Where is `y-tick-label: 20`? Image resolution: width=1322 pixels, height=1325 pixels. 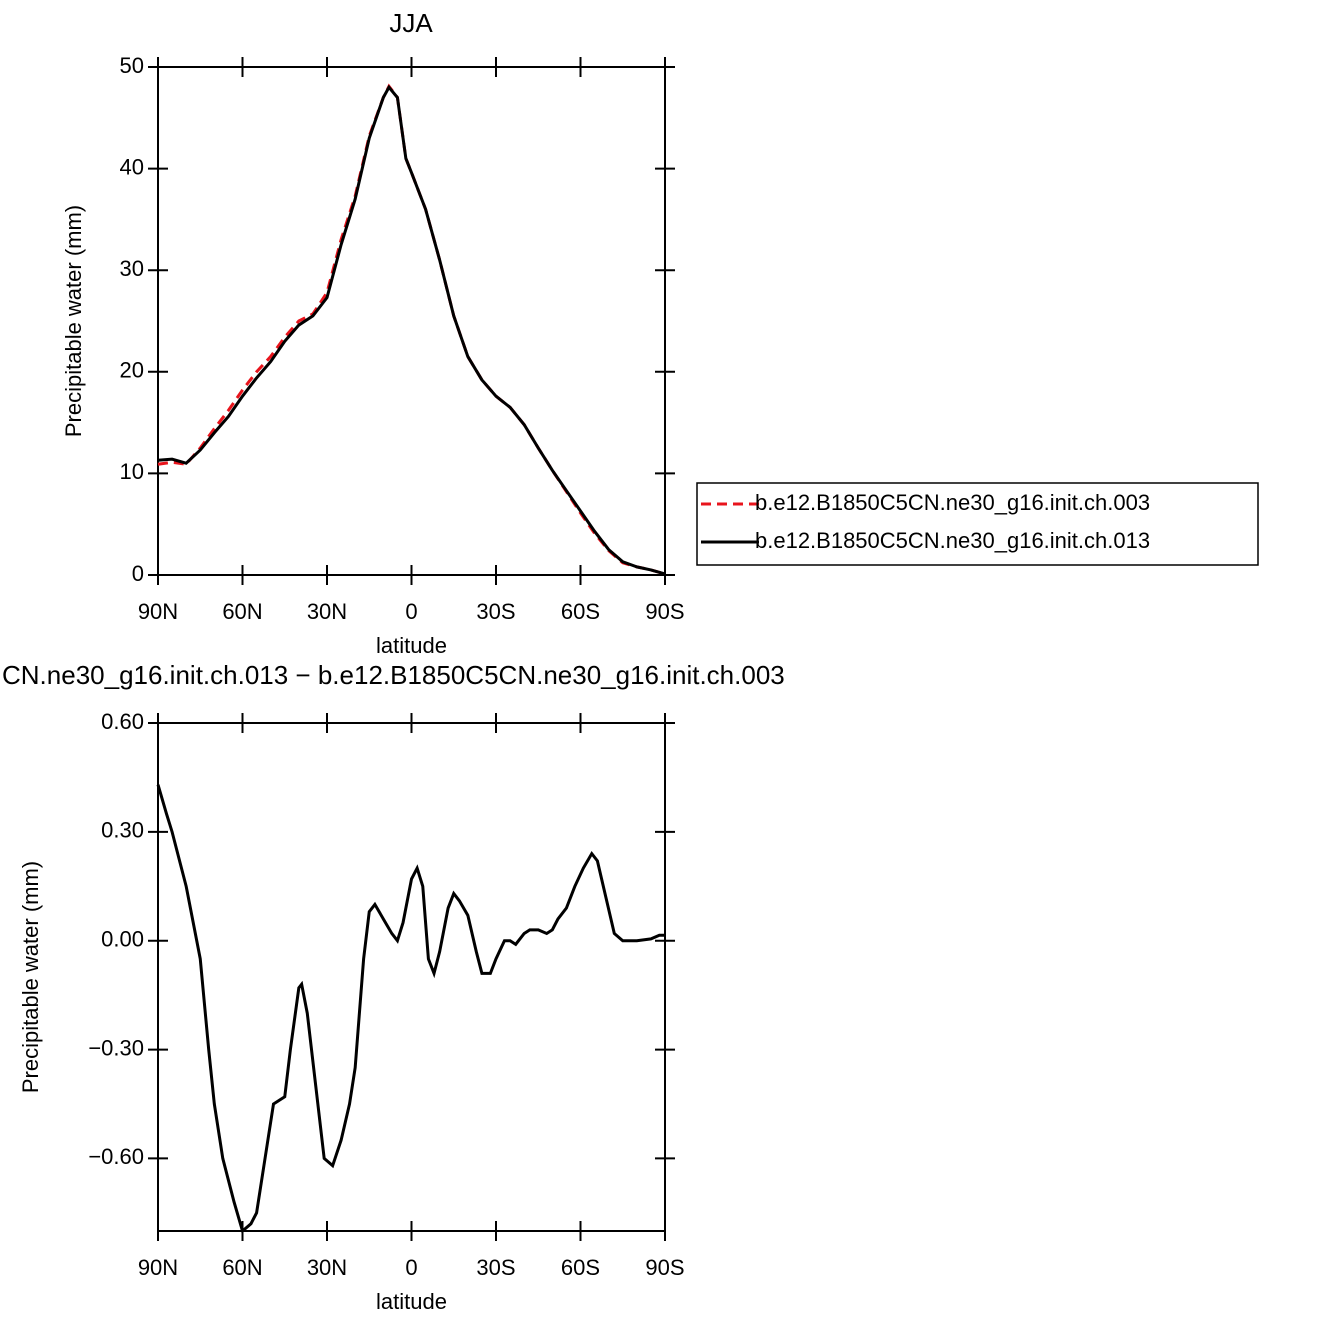 y-tick-label: 20 is located at coordinates (132, 370).